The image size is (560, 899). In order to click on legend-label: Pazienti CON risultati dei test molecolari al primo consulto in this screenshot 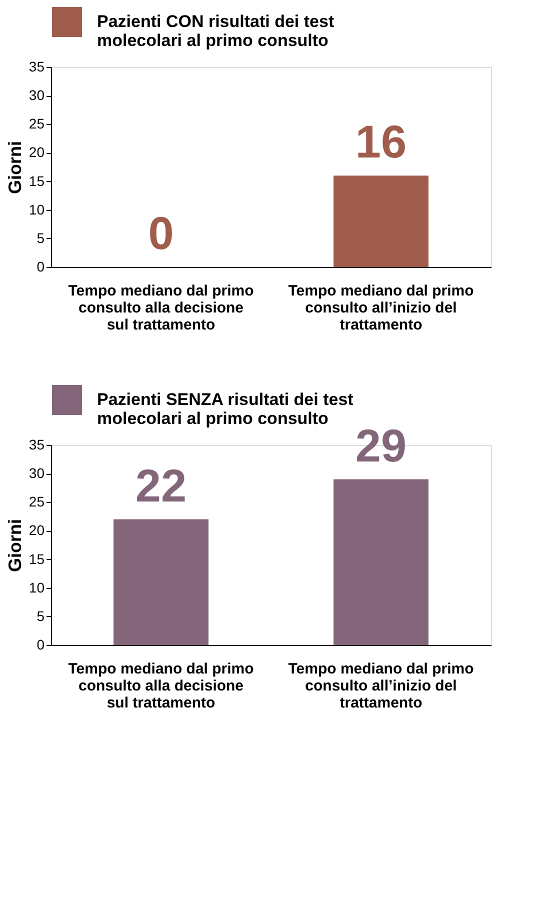, I will do `click(215, 31)`.